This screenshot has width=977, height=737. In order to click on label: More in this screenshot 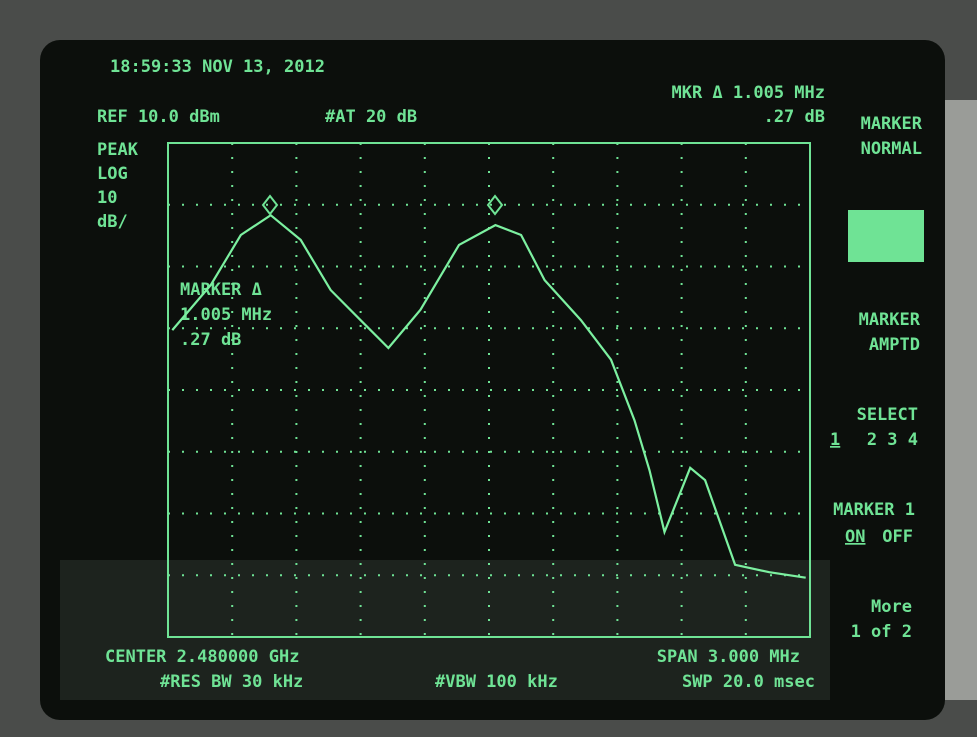, I will do `click(891, 607)`.